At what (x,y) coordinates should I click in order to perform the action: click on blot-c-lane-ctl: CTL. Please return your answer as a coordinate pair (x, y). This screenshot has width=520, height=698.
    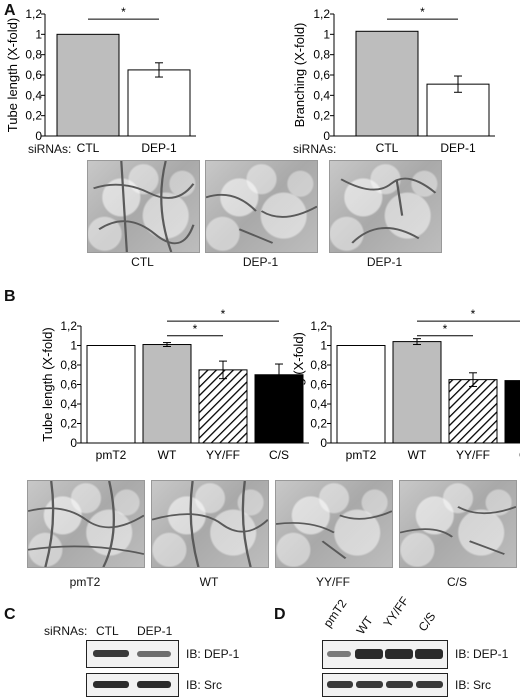
    Looking at the image, I should click on (107, 631).